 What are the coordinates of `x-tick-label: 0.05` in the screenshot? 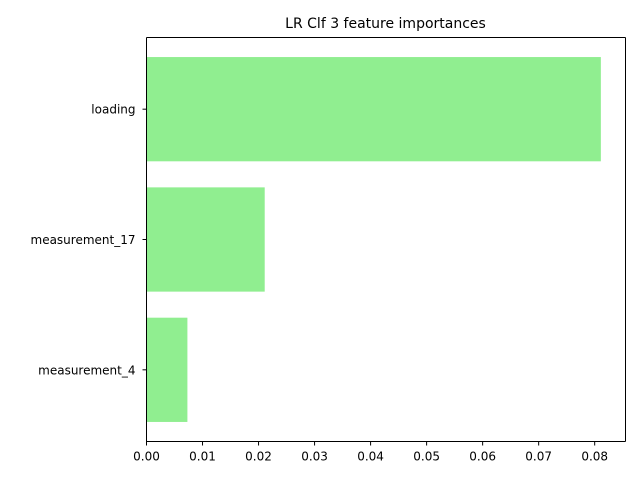 It's located at (426, 457).